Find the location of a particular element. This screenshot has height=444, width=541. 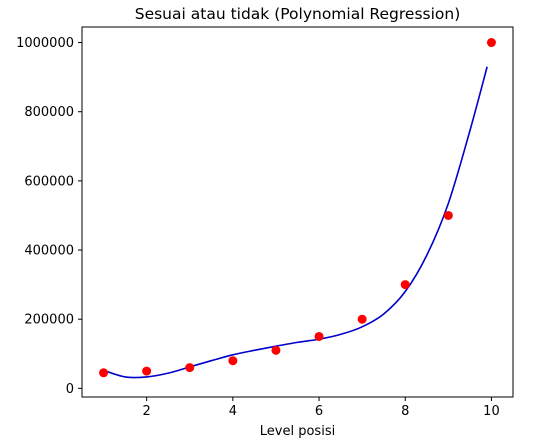

x-axis: 2 4 6 8 10 is located at coordinates (321, 408).